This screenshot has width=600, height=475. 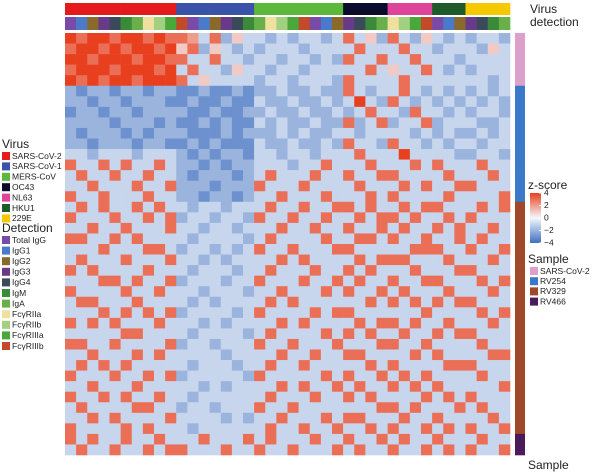 I want to click on legend-label: IgG1, so click(x=21, y=250).